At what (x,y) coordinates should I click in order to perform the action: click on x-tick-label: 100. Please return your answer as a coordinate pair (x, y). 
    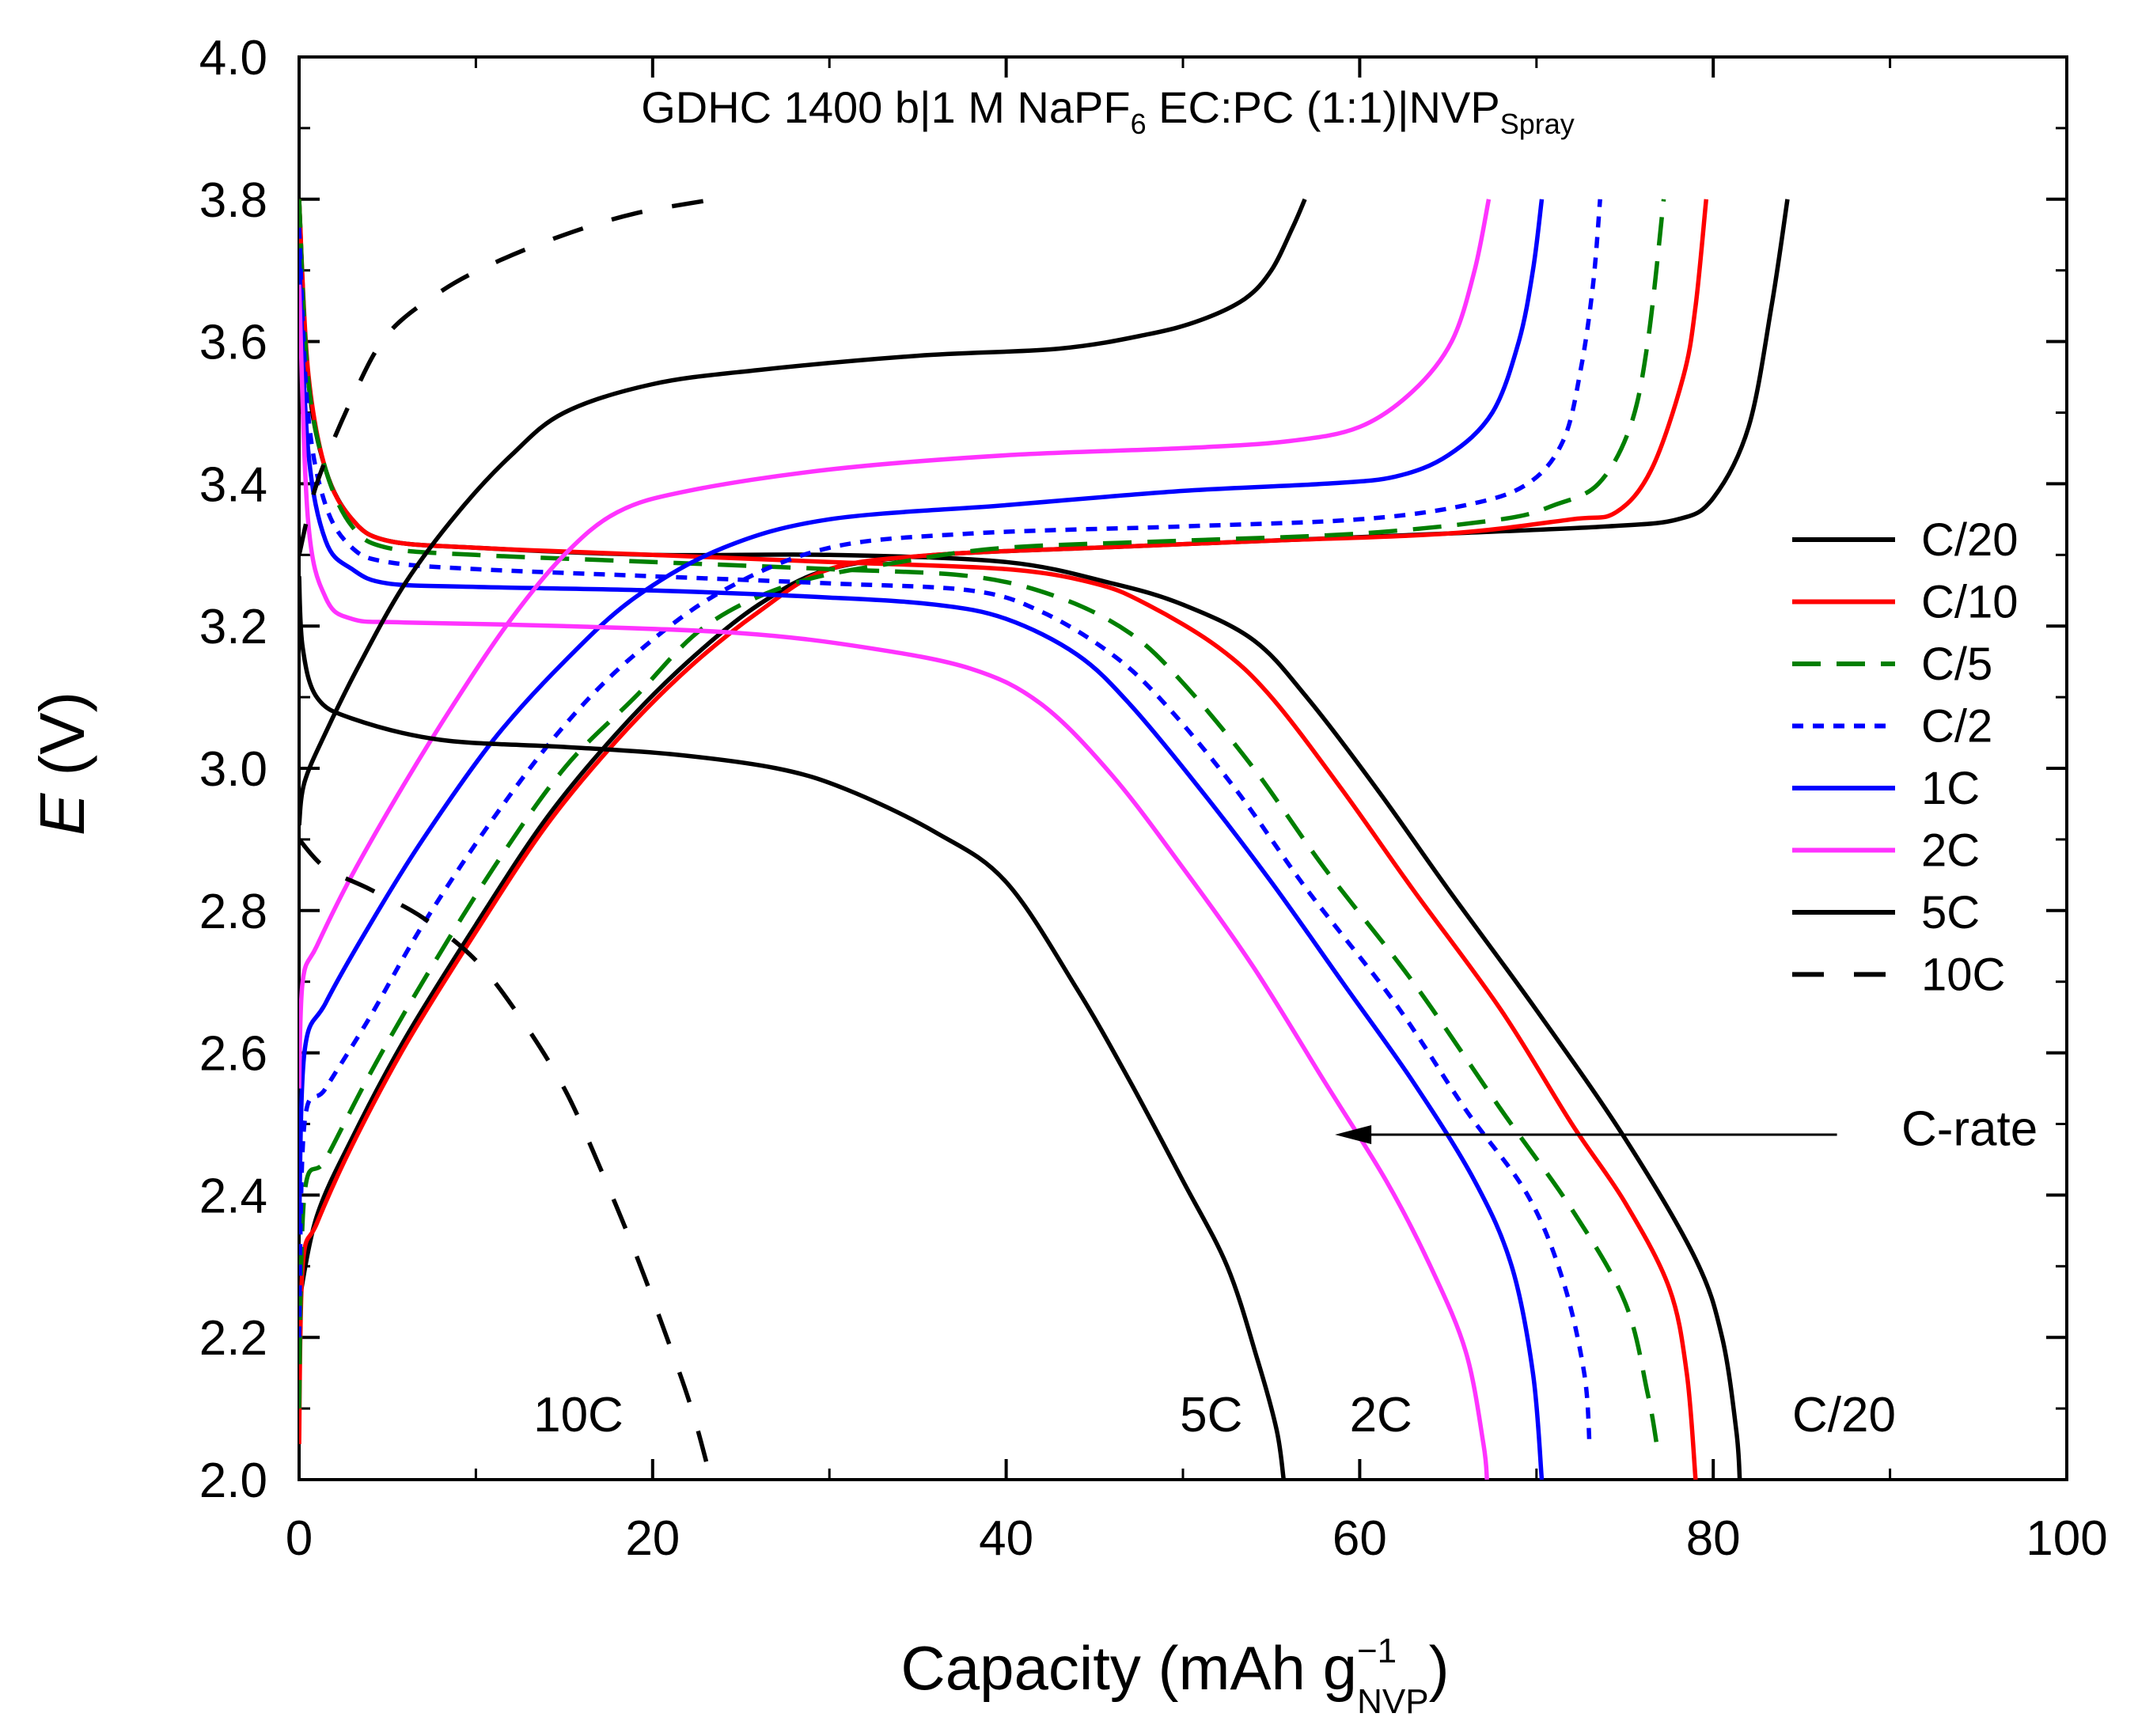
    Looking at the image, I should click on (2066, 1539).